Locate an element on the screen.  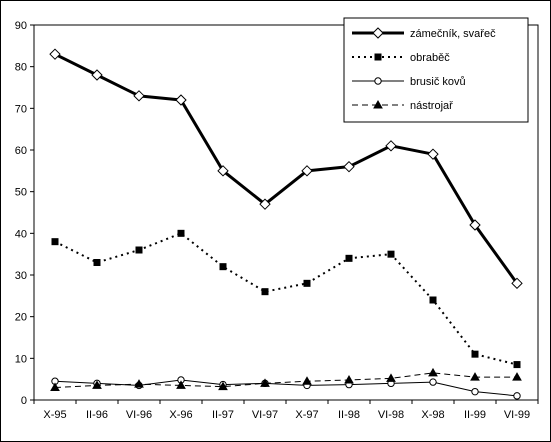
y-tick-label: 50 is located at coordinates (21, 193).